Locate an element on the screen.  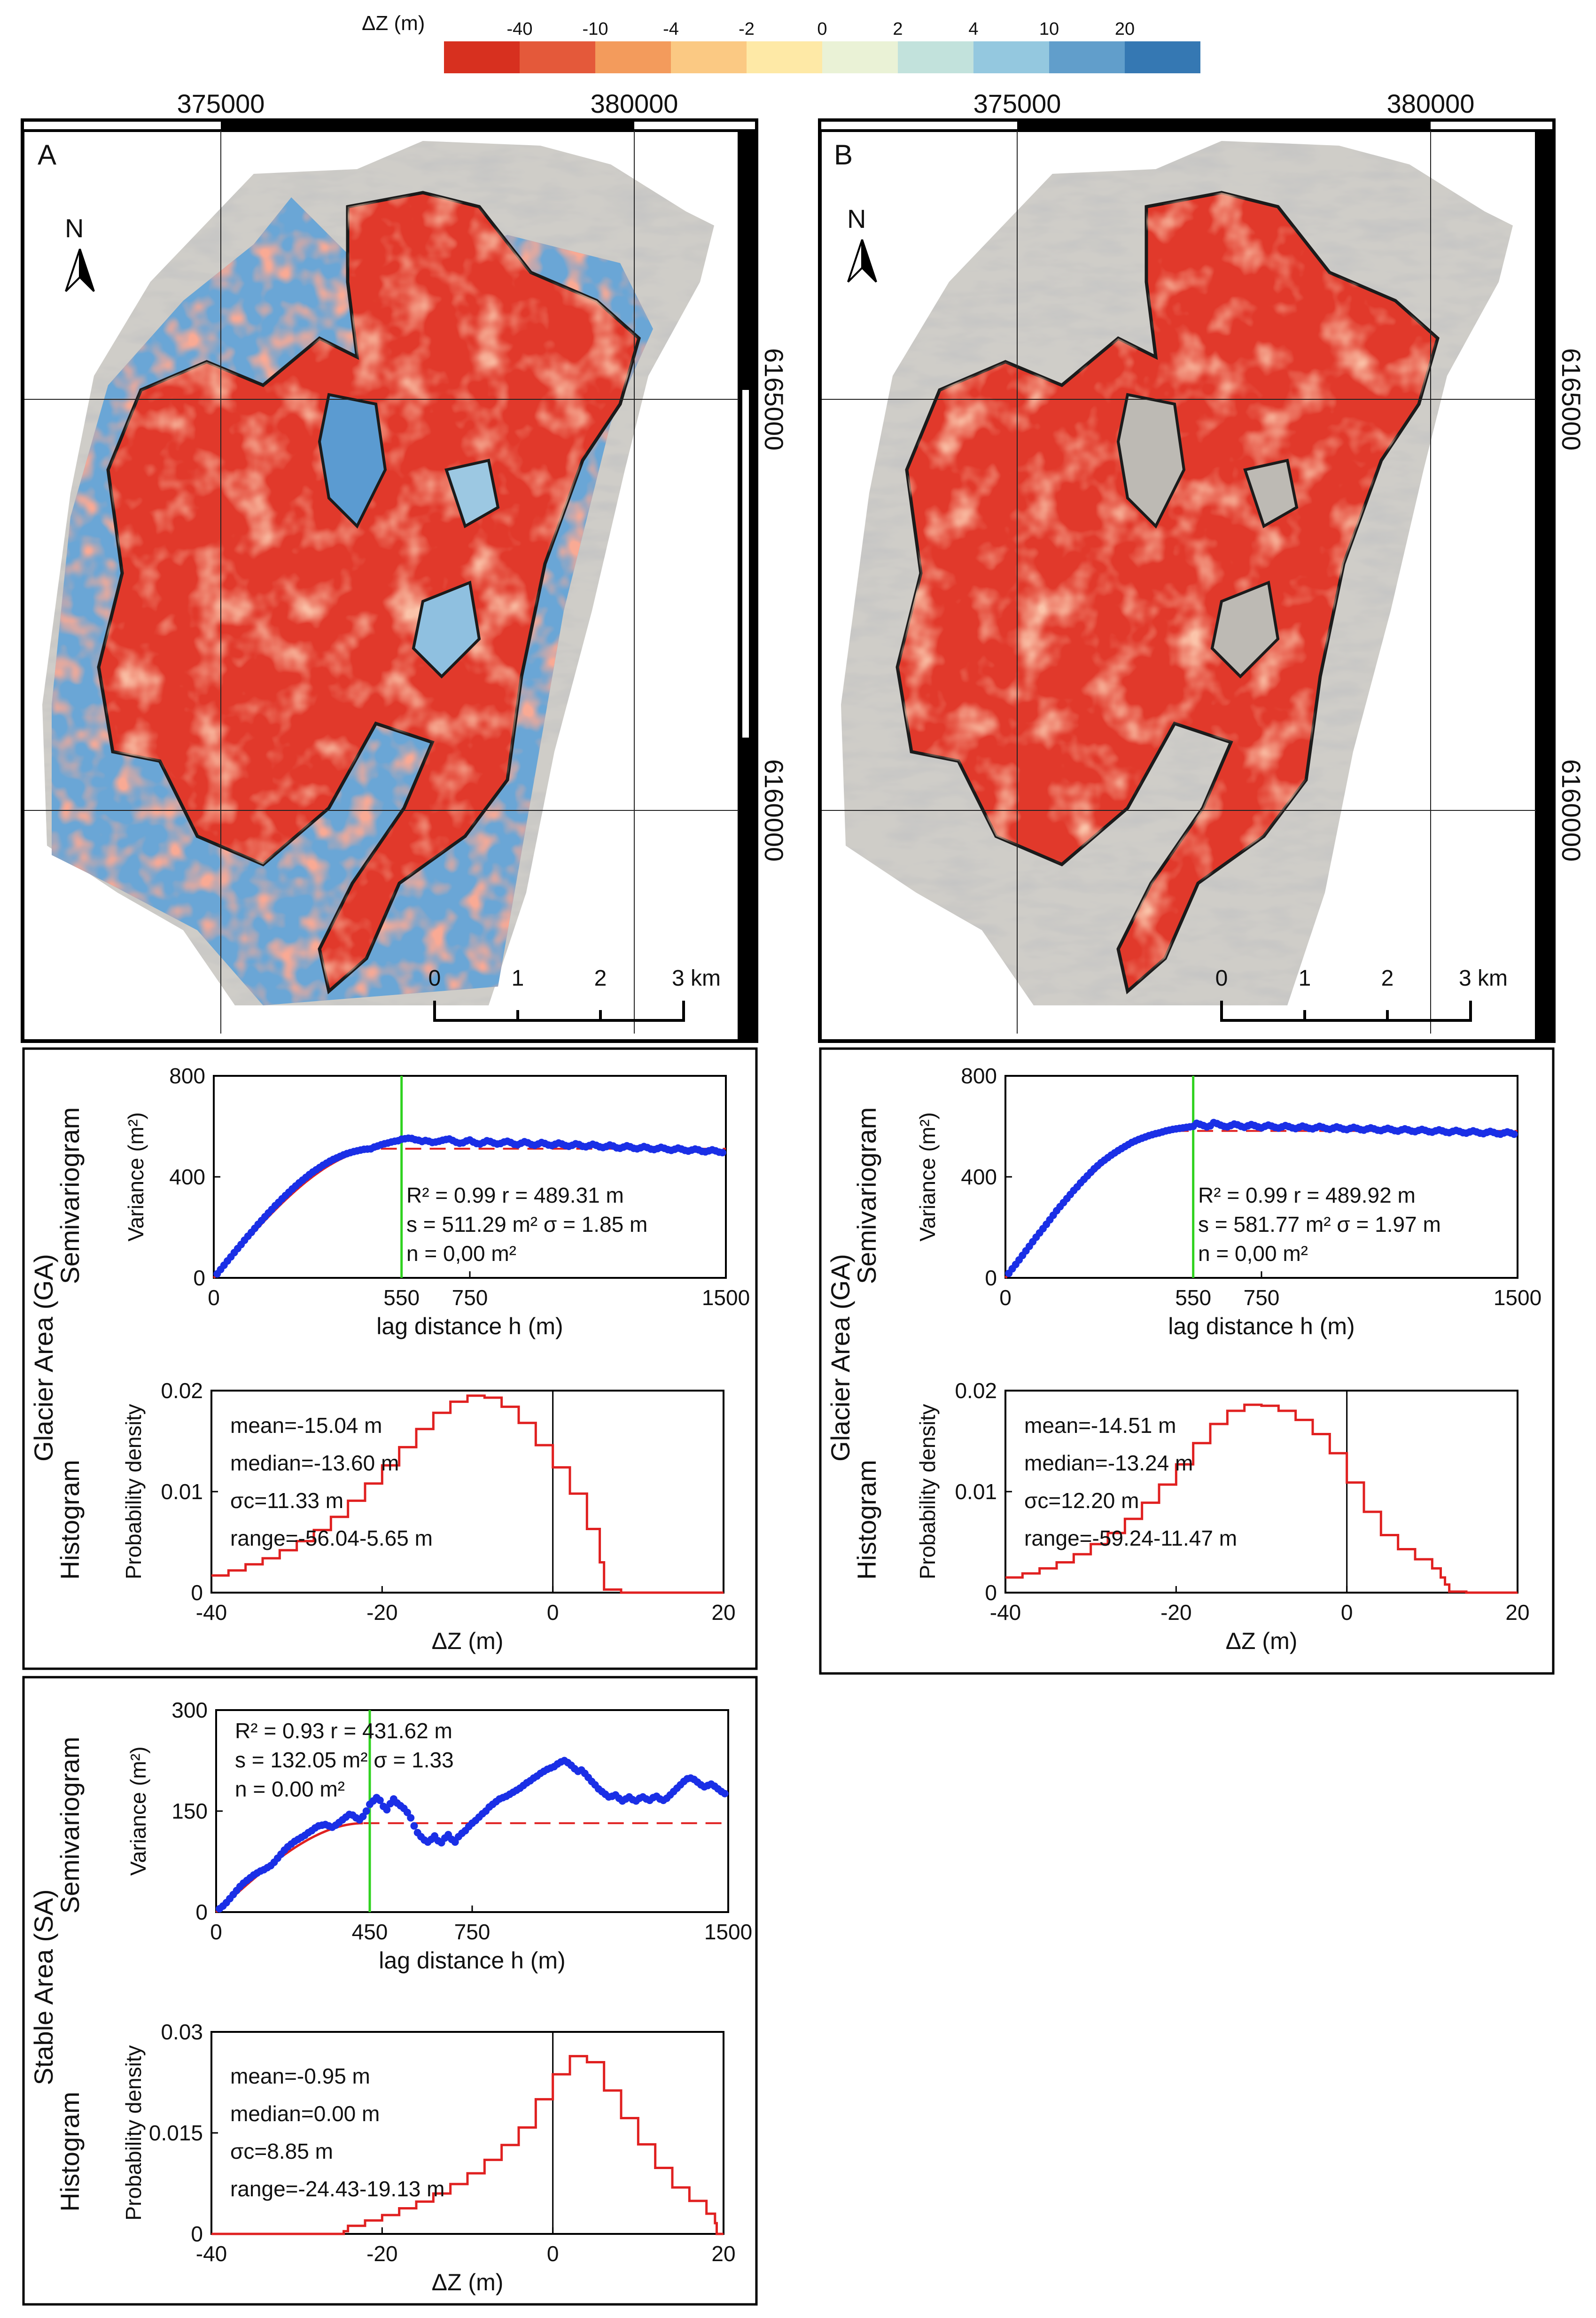
y-tick-label: 0.015 is located at coordinates (176, 2133).